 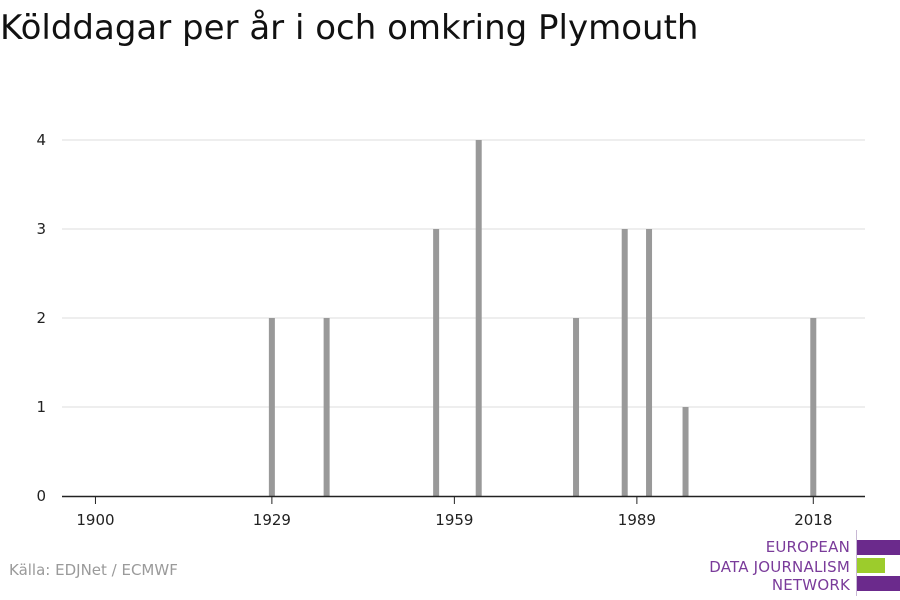 I want to click on y-tick-label: 2, so click(x=41, y=318).